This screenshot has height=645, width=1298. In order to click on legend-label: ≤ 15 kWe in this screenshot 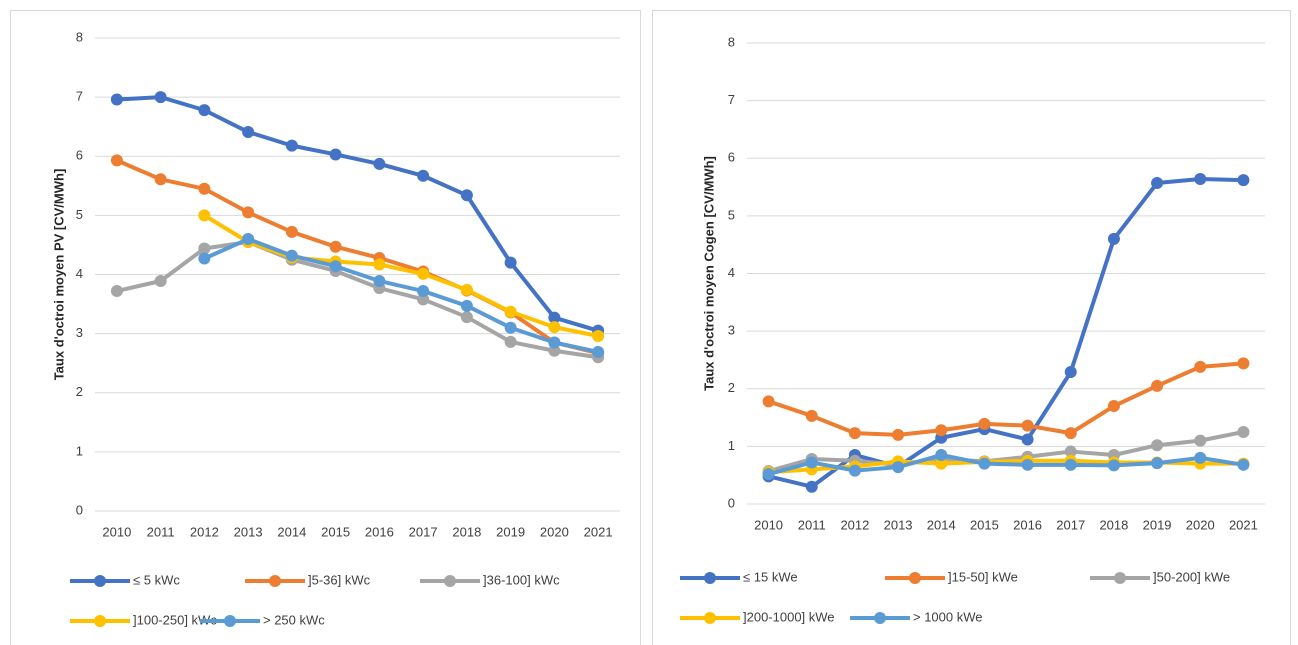, I will do `click(770, 576)`.